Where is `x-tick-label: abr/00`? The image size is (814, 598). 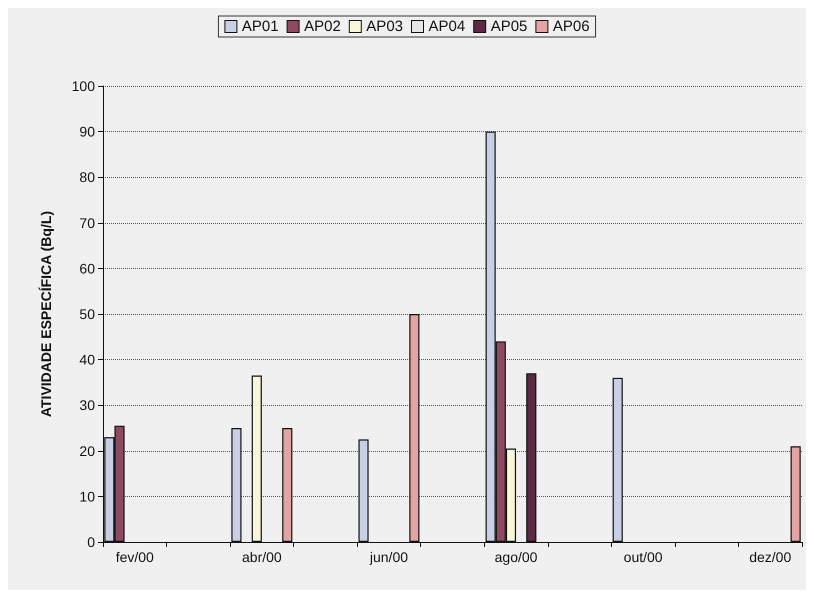
x-tick-label: abr/00 is located at coordinates (262, 557).